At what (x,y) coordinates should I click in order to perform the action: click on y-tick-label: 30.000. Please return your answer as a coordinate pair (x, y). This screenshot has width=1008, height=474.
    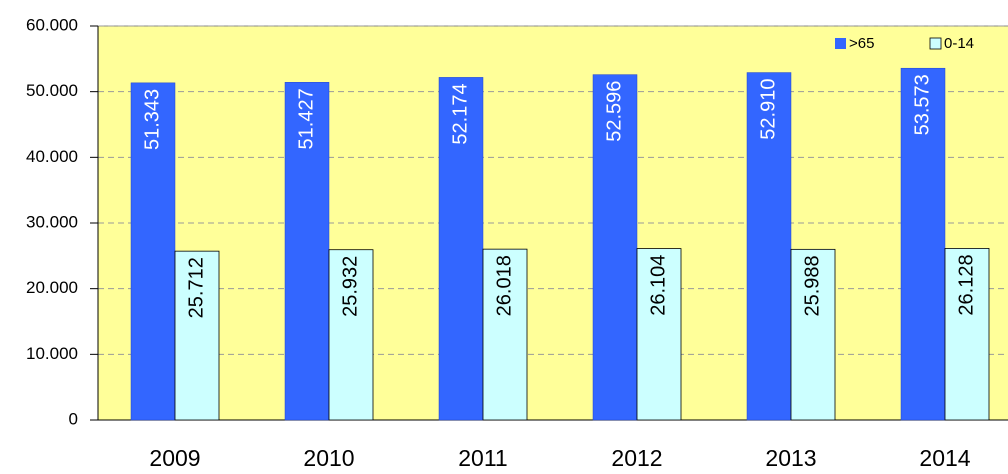
    Looking at the image, I should click on (52, 221).